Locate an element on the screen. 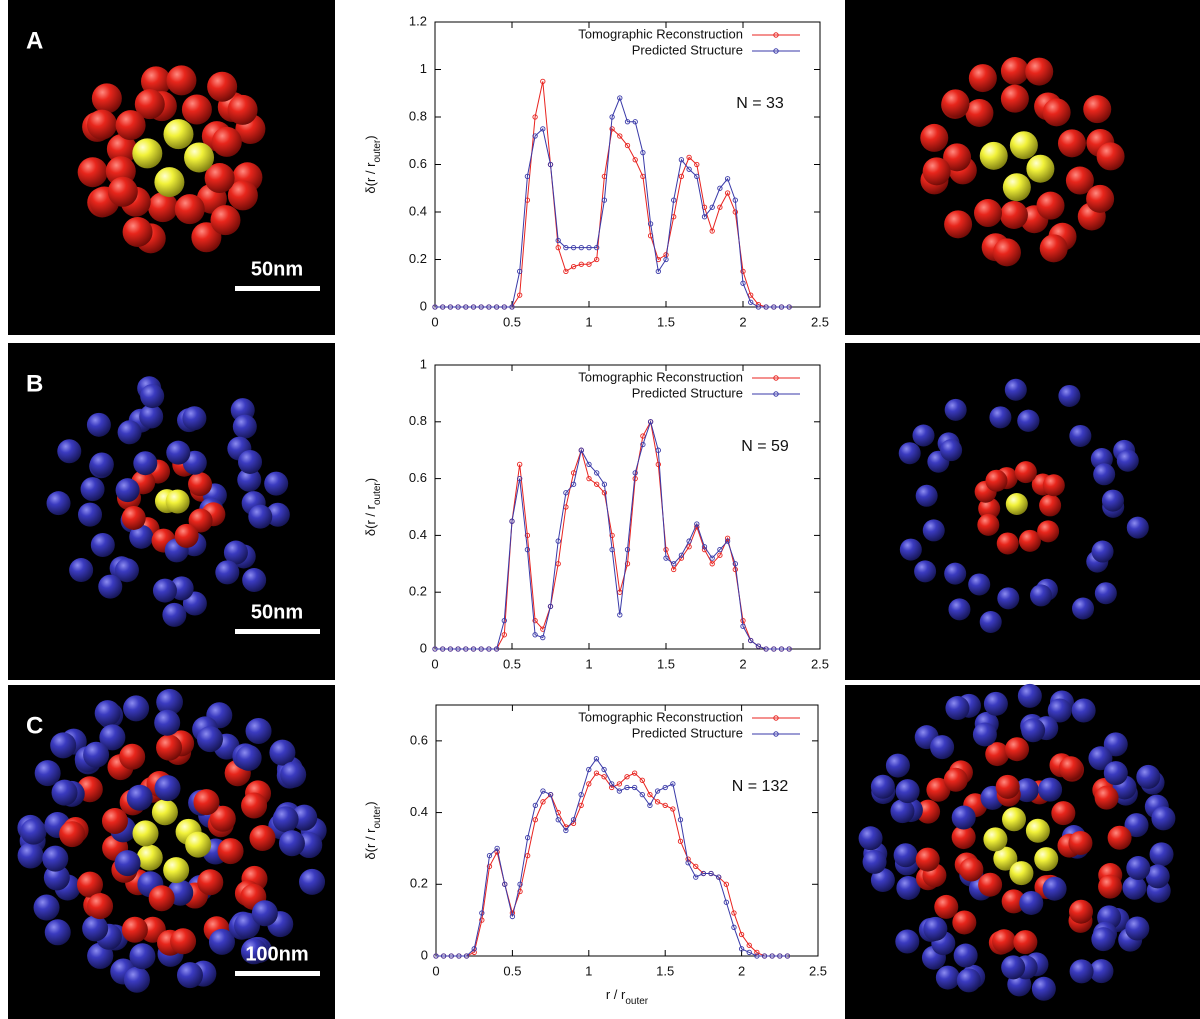 This screenshot has width=1200, height=1019. panel-label: B is located at coordinates (34, 383).